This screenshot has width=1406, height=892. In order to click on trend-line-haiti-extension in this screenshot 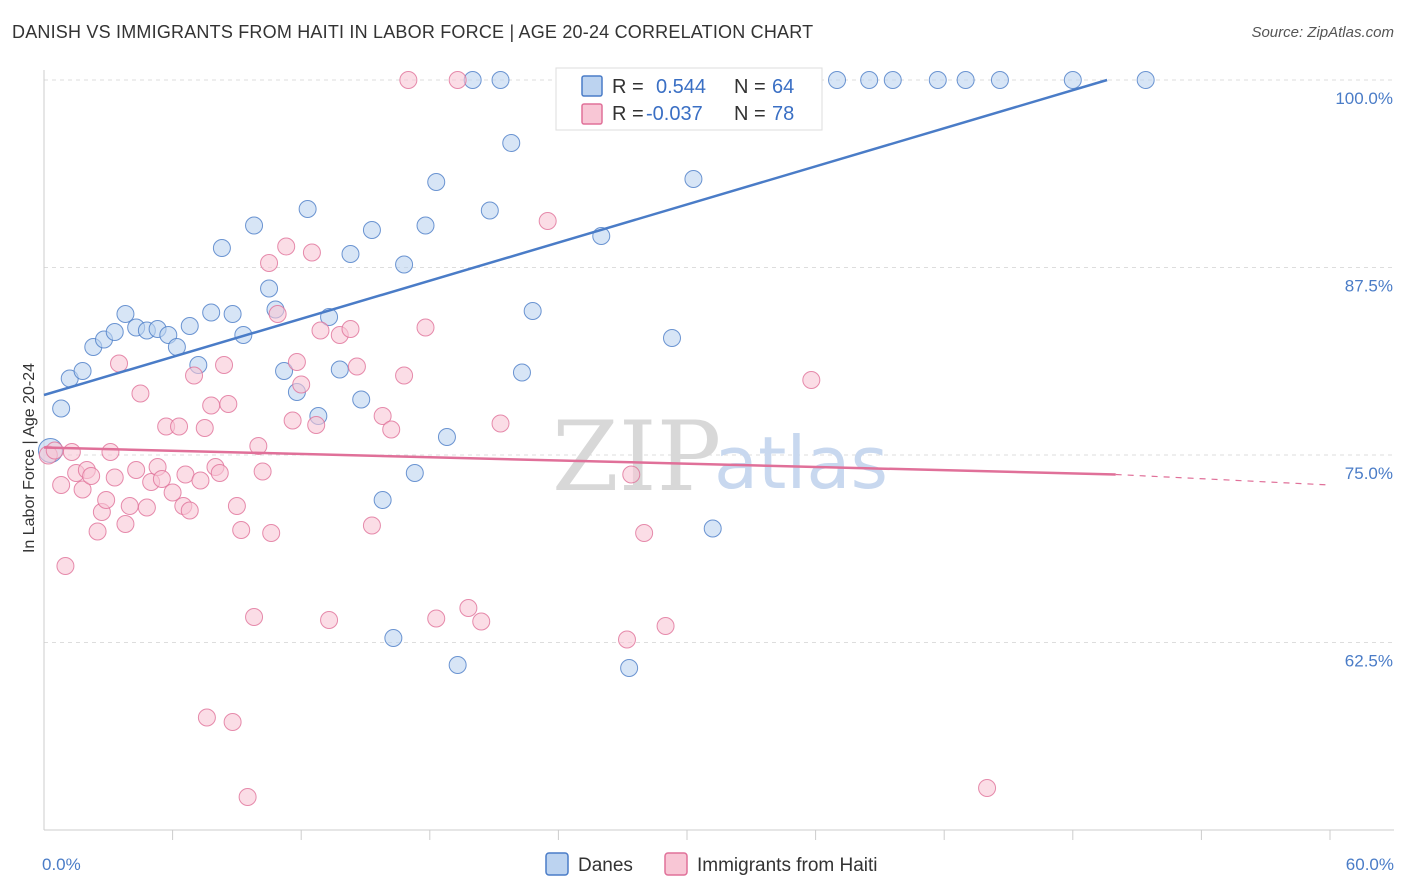, I will do `click(1223, 479)`.